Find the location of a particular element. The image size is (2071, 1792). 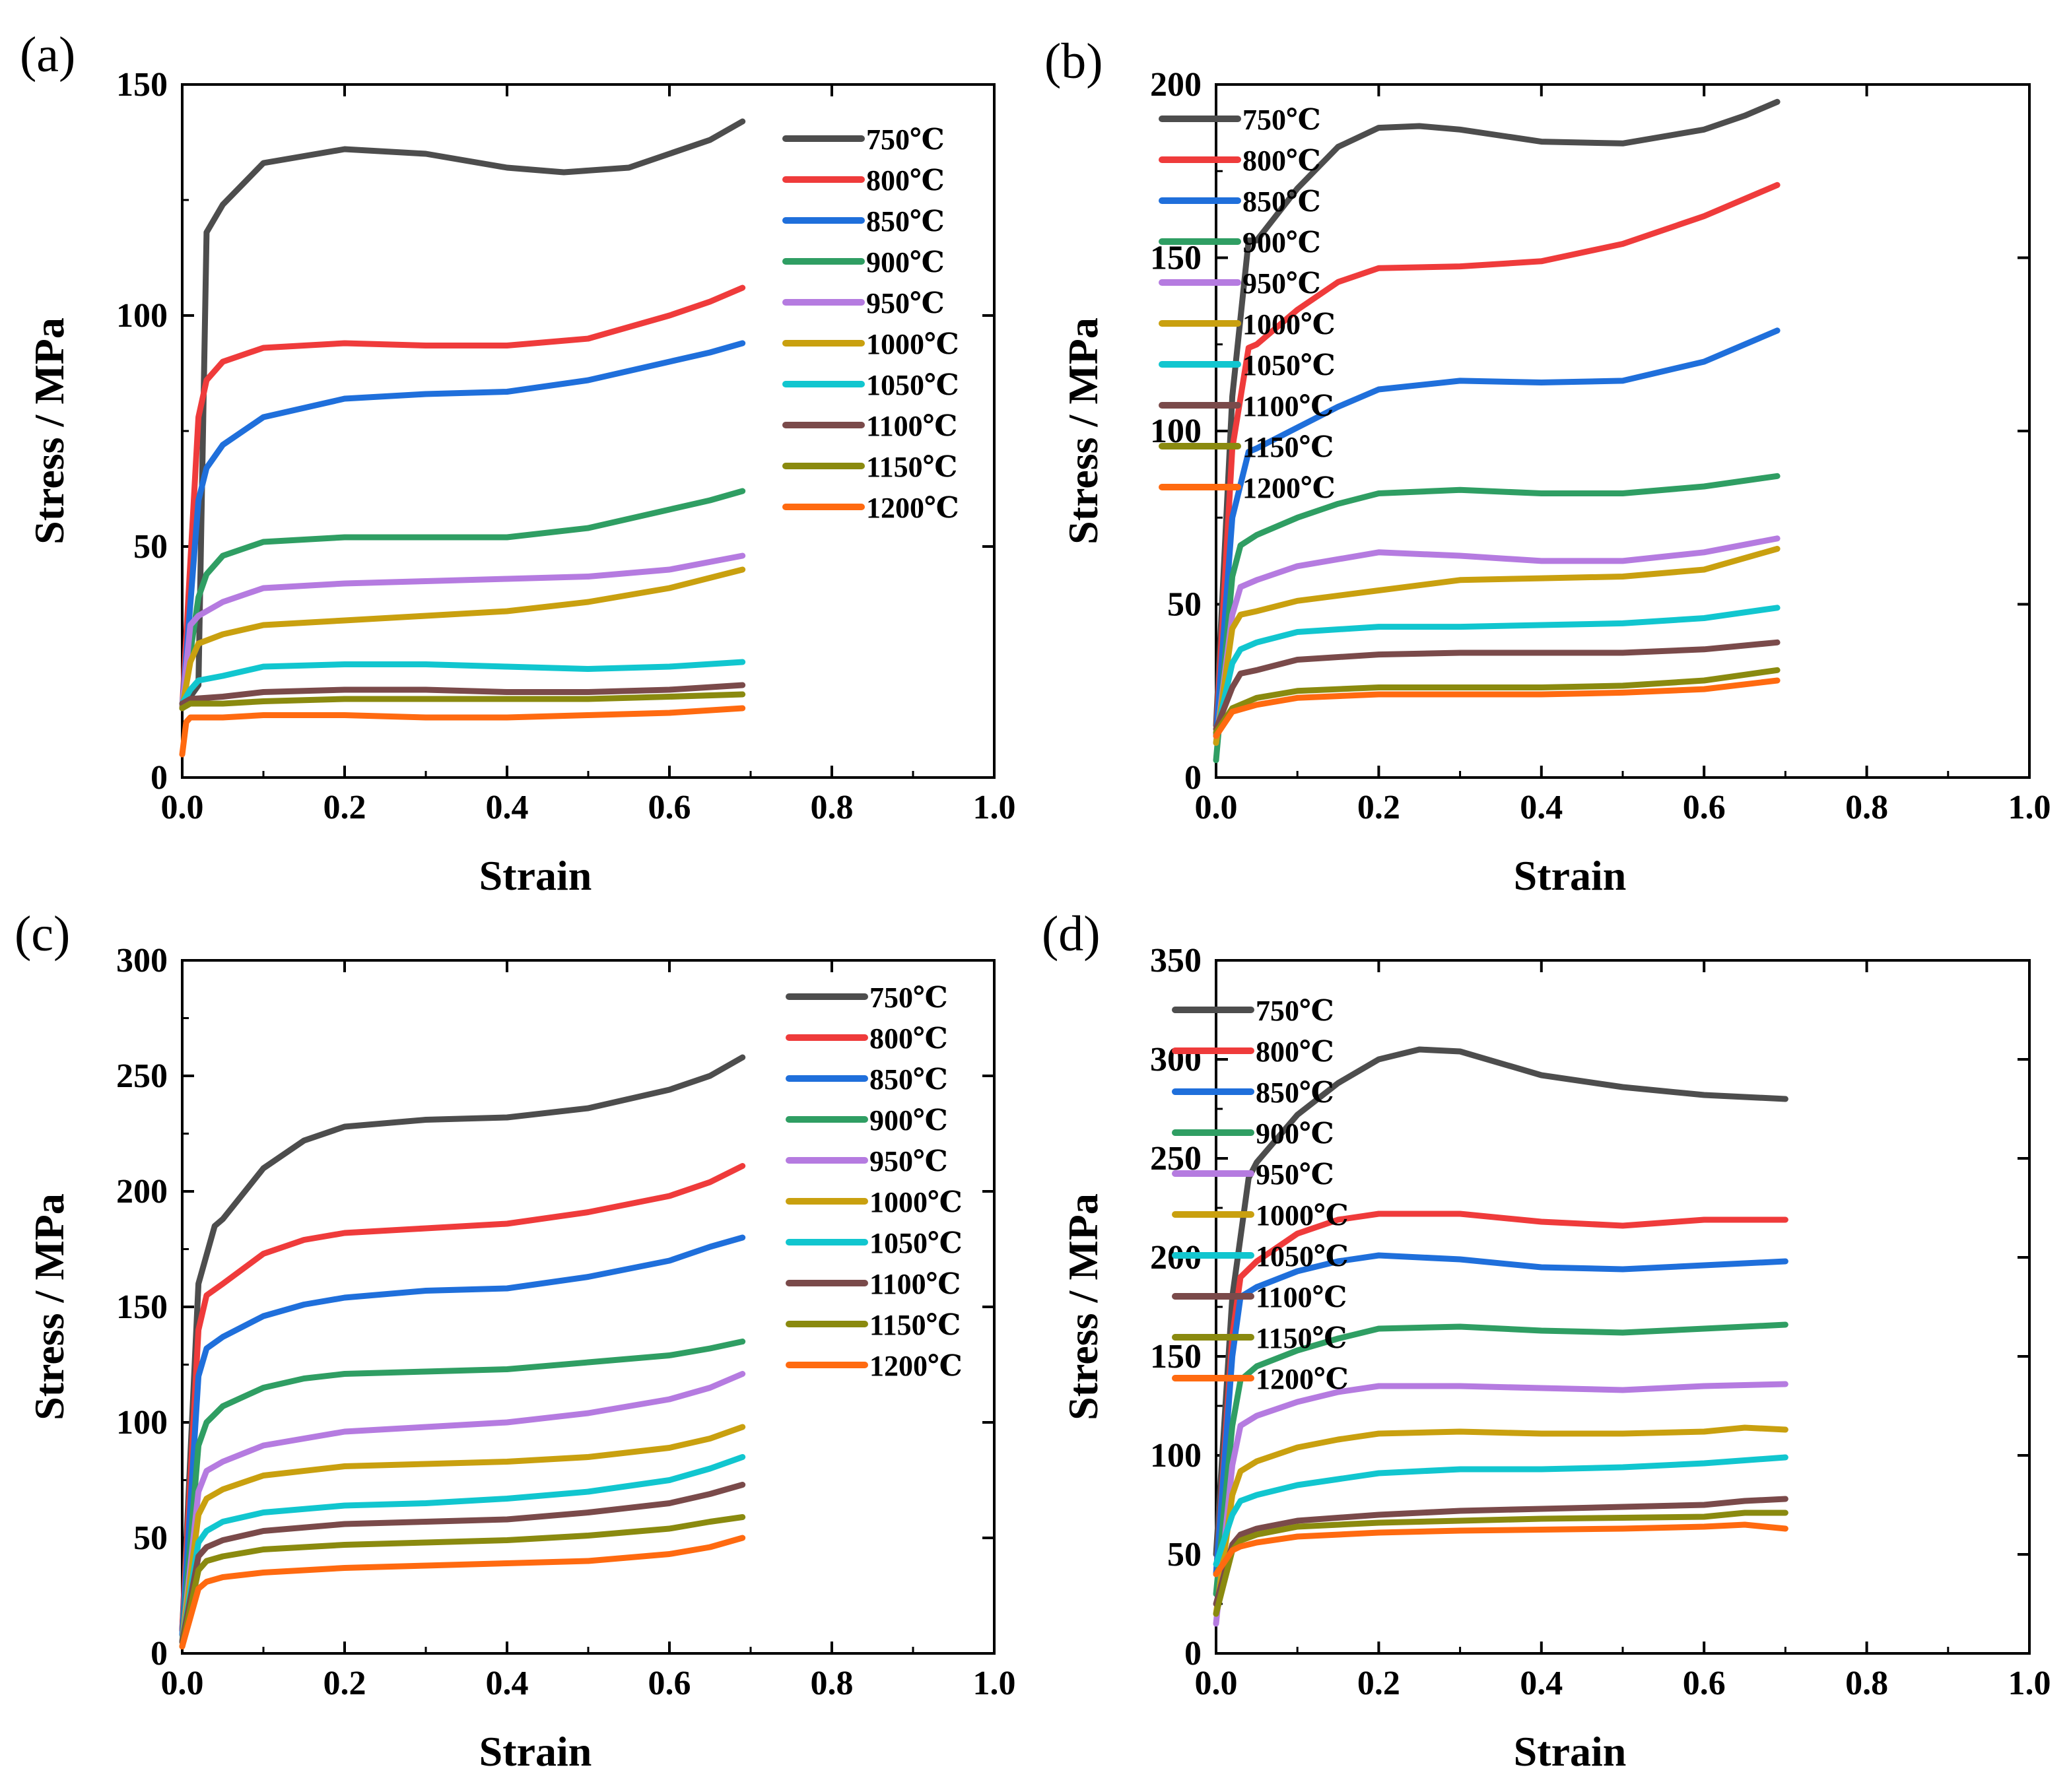

panel-label: (a) is located at coordinates (47, 55).